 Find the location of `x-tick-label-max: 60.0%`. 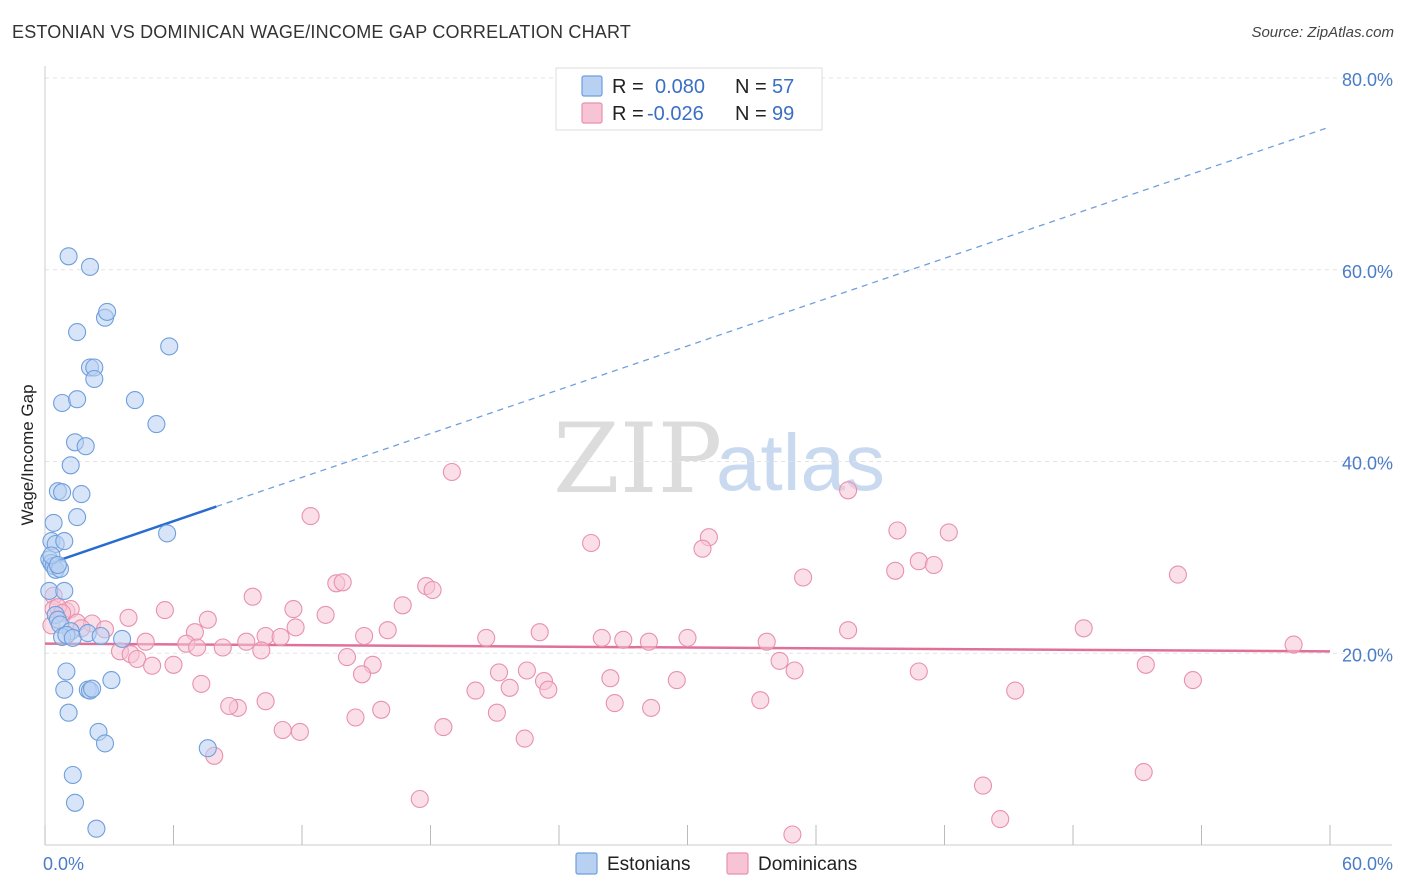

x-tick-label-max: 60.0% is located at coordinates (1367, 864).